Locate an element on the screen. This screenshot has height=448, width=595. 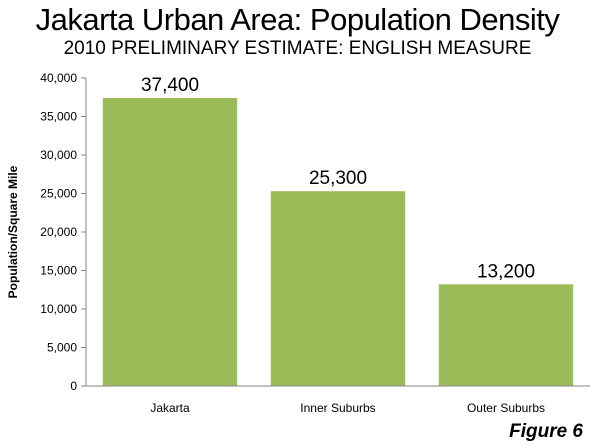
y-axis-title: Population/Square Mile is located at coordinates (13, 231).